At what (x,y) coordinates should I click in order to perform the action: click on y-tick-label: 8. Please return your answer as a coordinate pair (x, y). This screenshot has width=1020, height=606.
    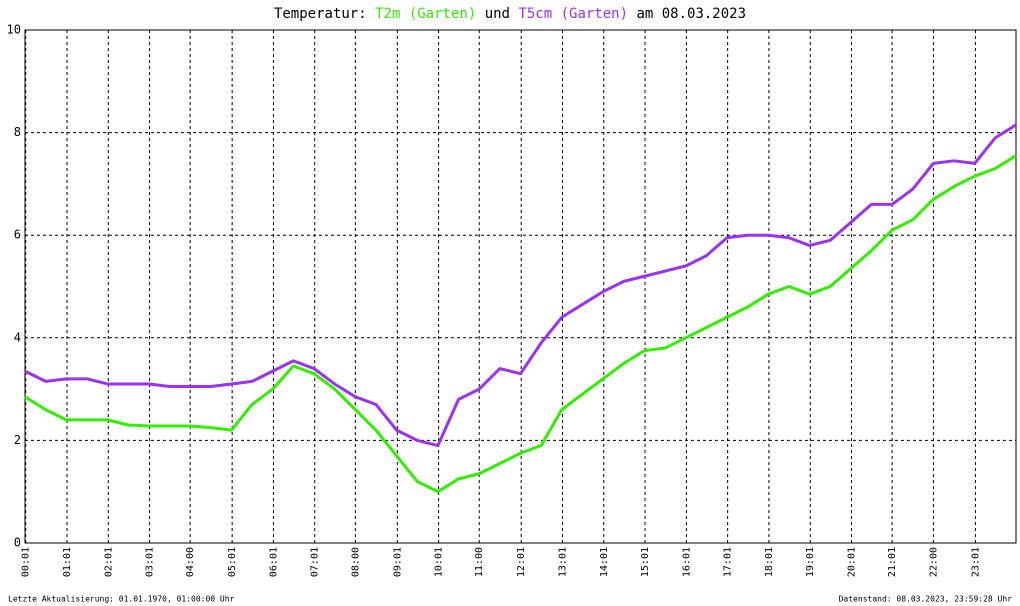
    Looking at the image, I should click on (17, 132).